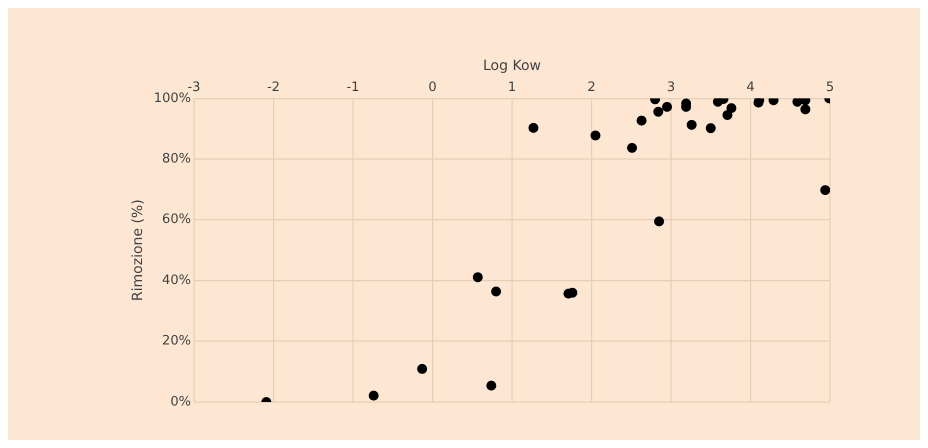 This screenshot has height=448, width=928. What do you see at coordinates (432, 87) in the screenshot?
I see `x-tick-label: 0` at bounding box center [432, 87].